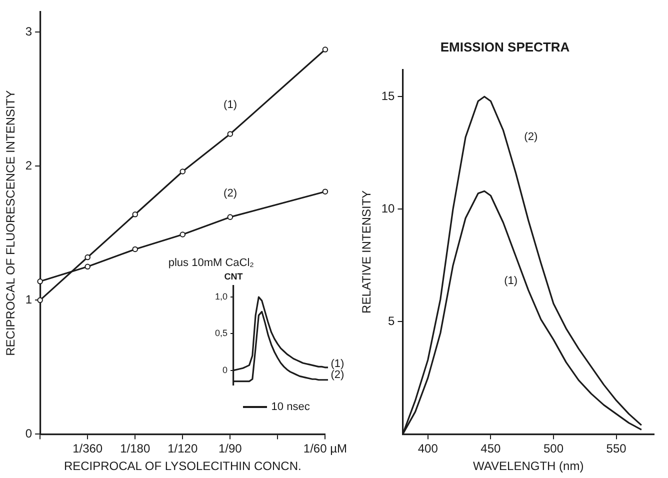 The image size is (668, 478). Describe the element at coordinates (616, 449) in the screenshot. I see `x-tick-label: 550` at that location.